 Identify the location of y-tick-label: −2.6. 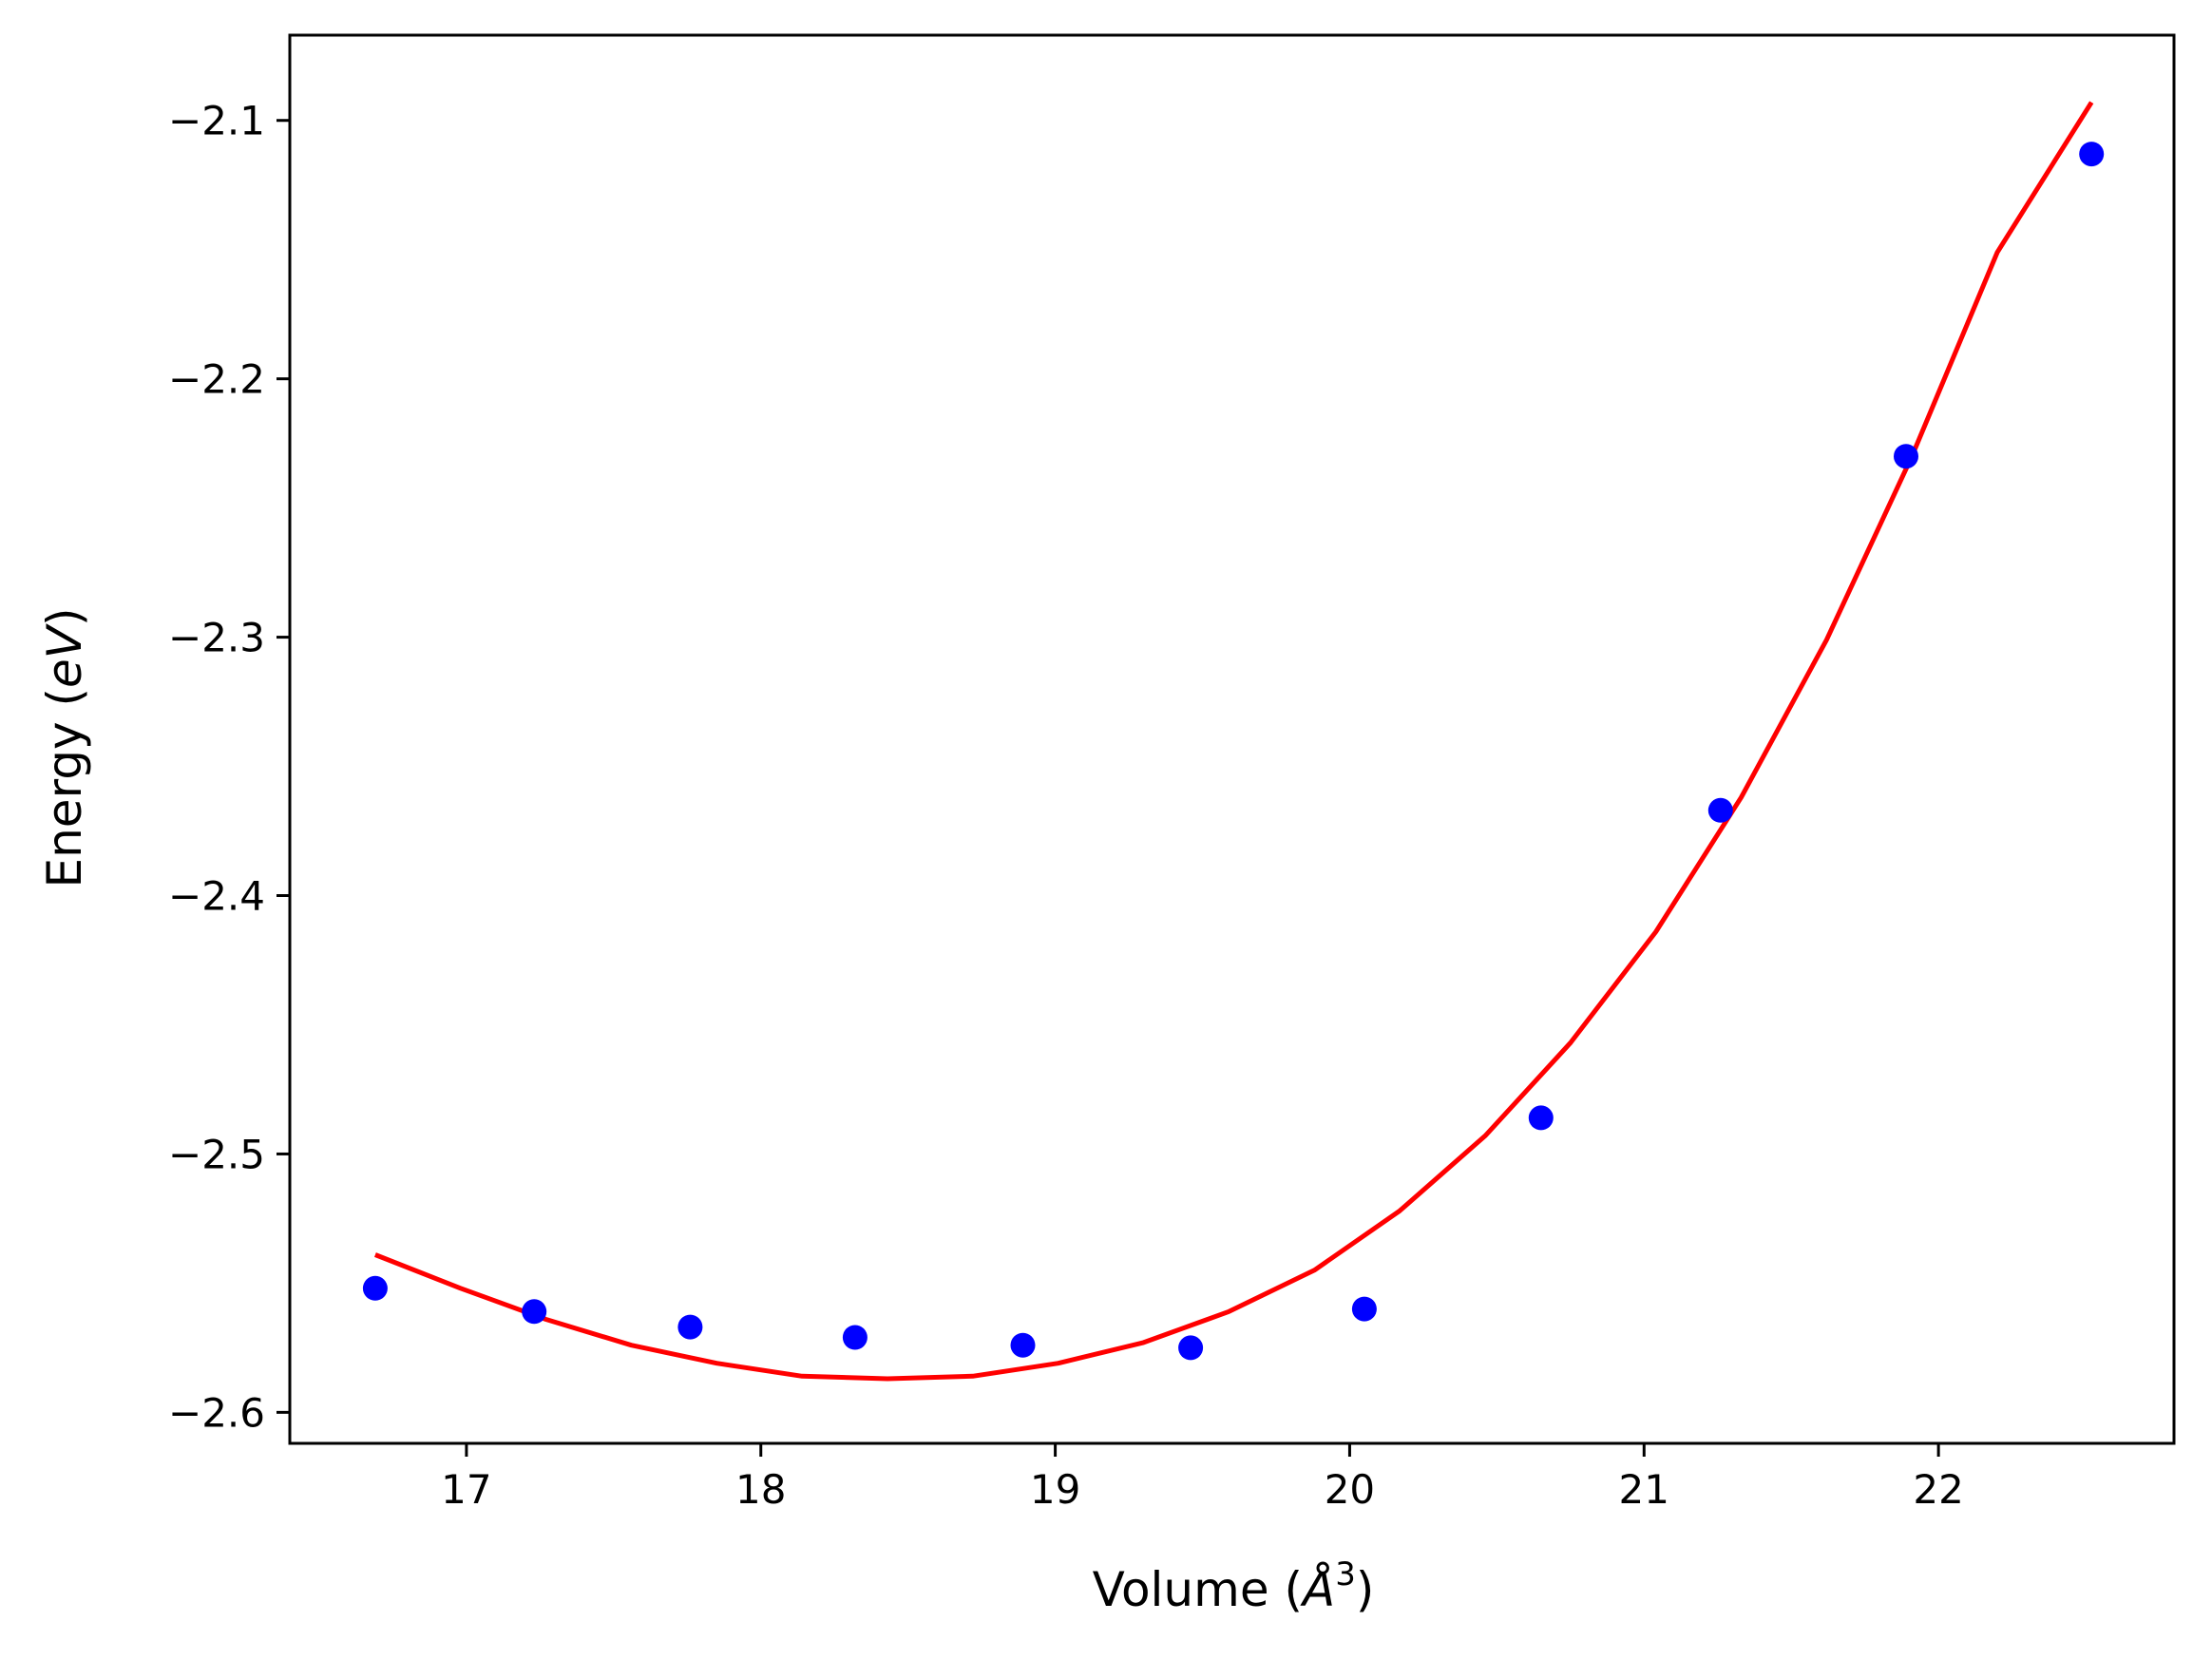
(216, 1412).